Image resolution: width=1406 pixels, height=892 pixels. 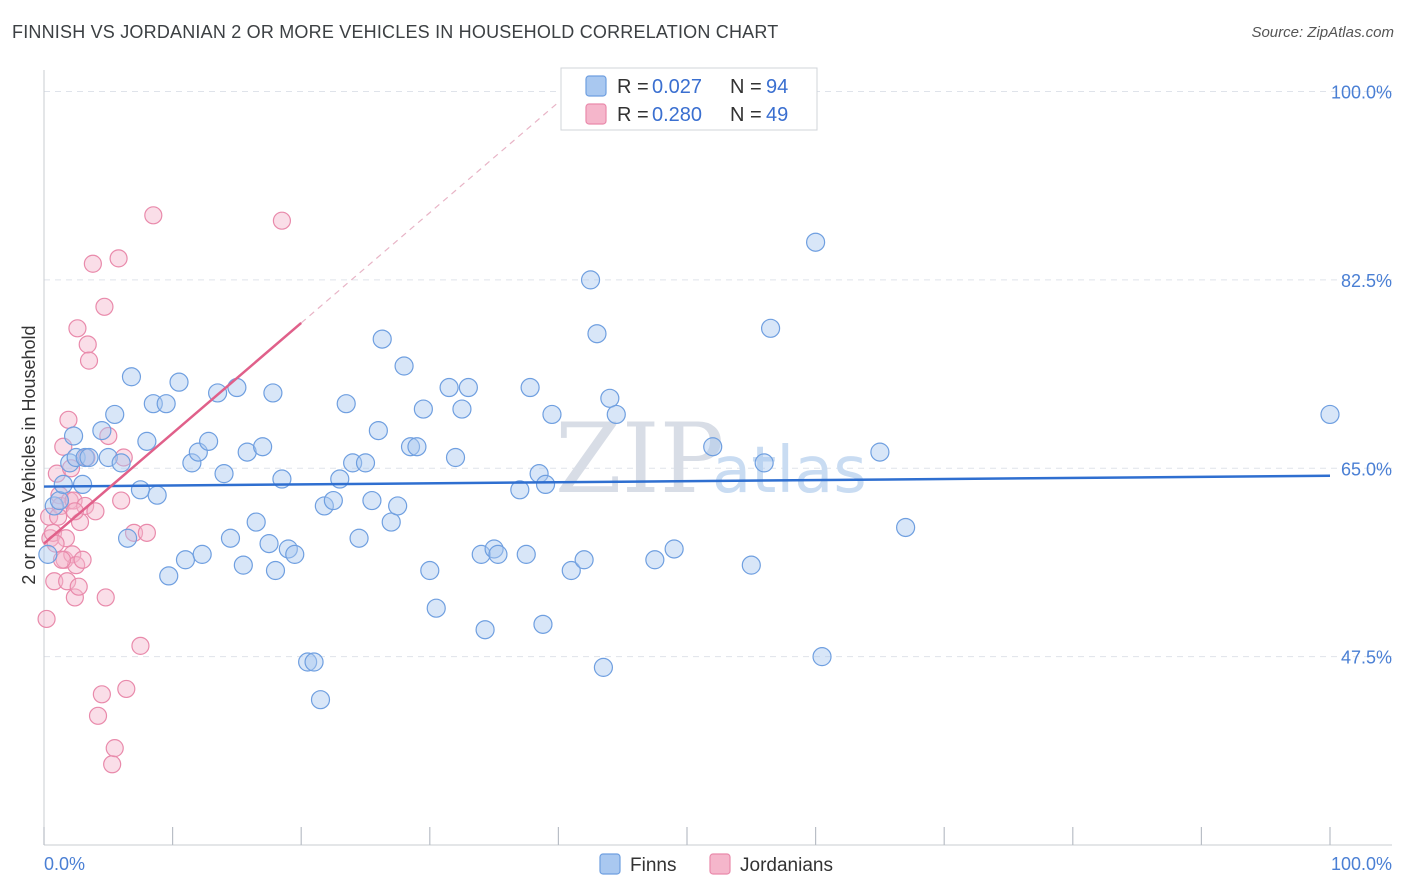 What do you see at coordinates (746, 87) in the screenshot?
I see `legend-finns-n-label: N =` at bounding box center [746, 87].